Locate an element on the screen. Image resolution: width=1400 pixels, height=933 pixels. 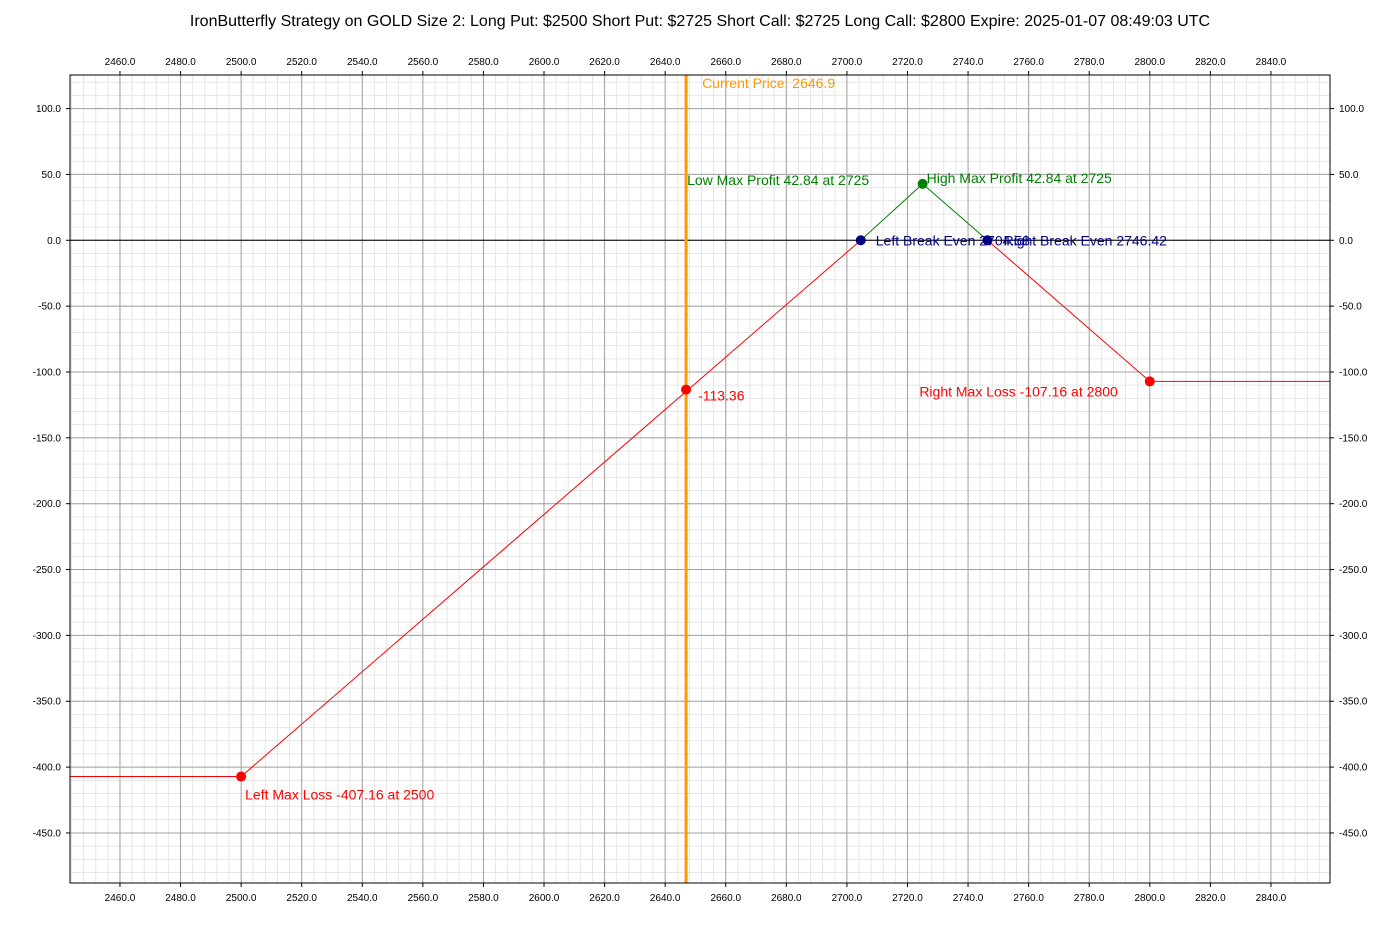
x-tick-label-top: 2820.0 is located at coordinates (1210, 62).